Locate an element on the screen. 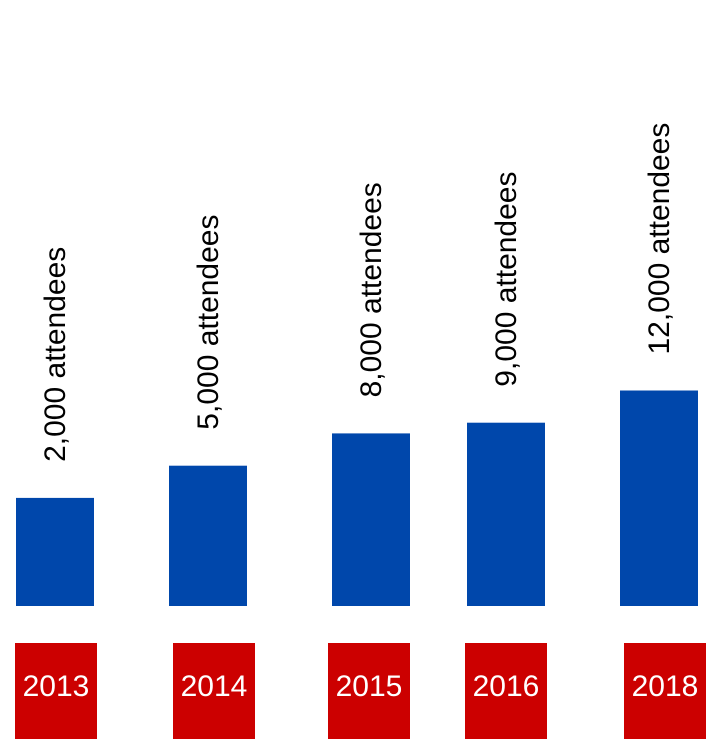 The width and height of the screenshot is (713, 740). category-box-2016 is located at coordinates (506, 691).